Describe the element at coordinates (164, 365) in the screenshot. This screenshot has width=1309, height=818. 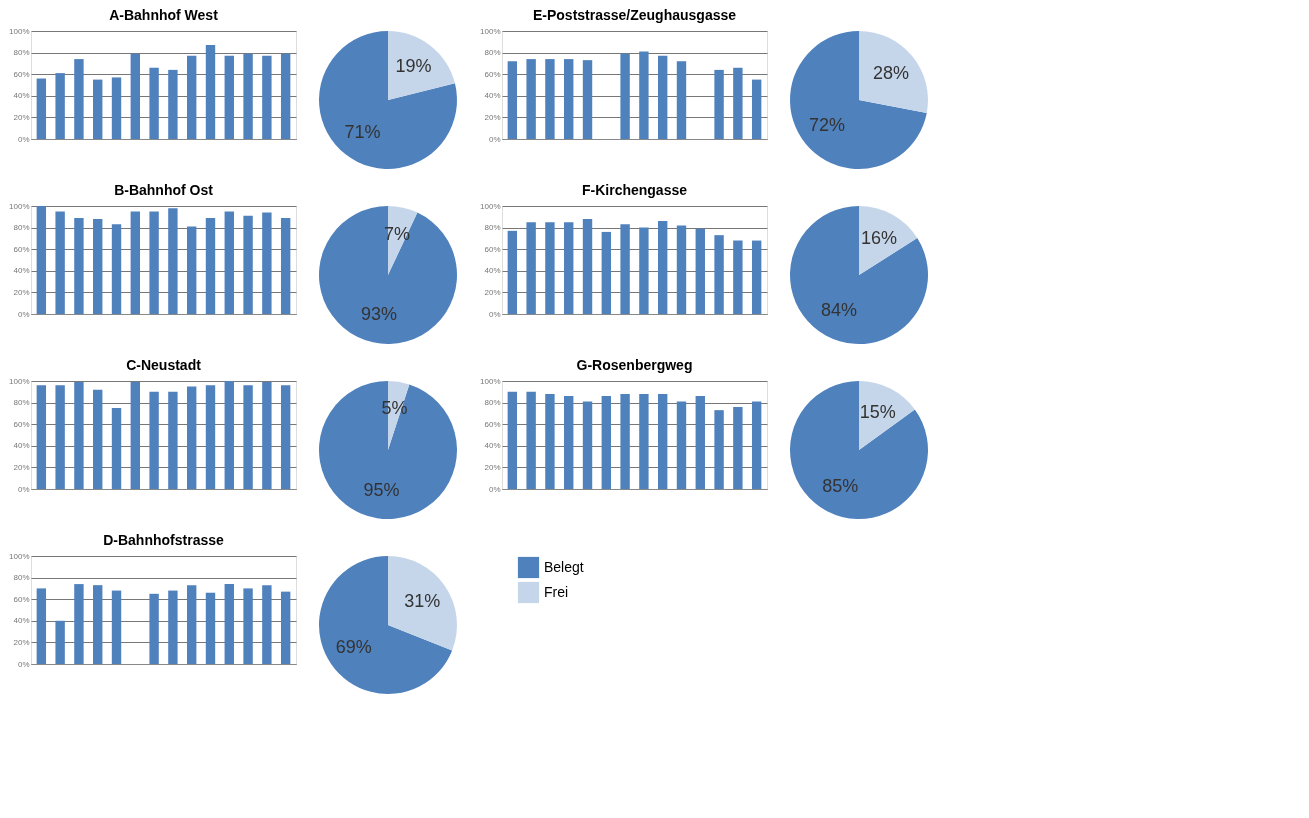
I see `chart-title: C-Neustadt` at that location.